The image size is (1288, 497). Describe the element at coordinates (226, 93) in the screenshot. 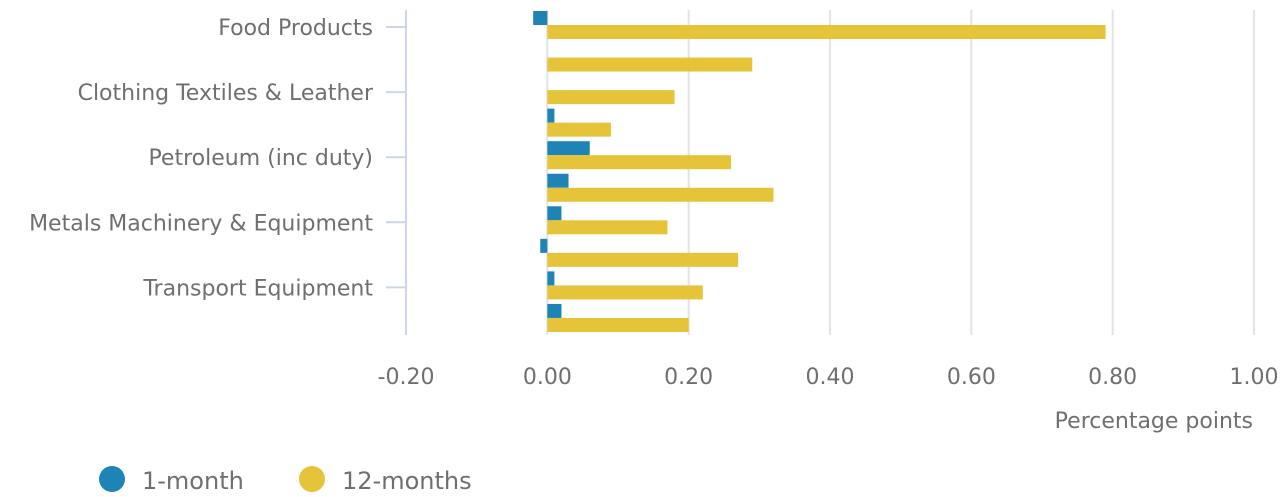

I see `y-category-label: Clothing Textiles & Leather` at that location.